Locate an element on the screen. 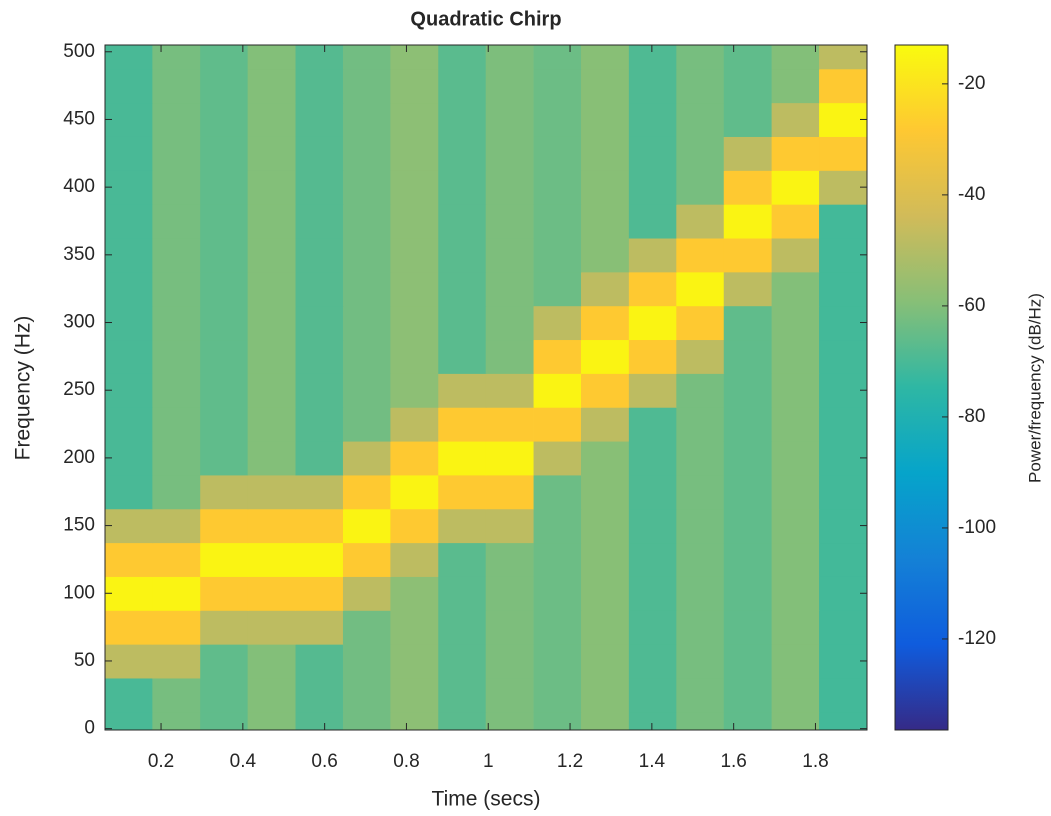 The height and width of the screenshot is (816, 1051). x-tick-label: 0.8 is located at coordinates (406, 761).